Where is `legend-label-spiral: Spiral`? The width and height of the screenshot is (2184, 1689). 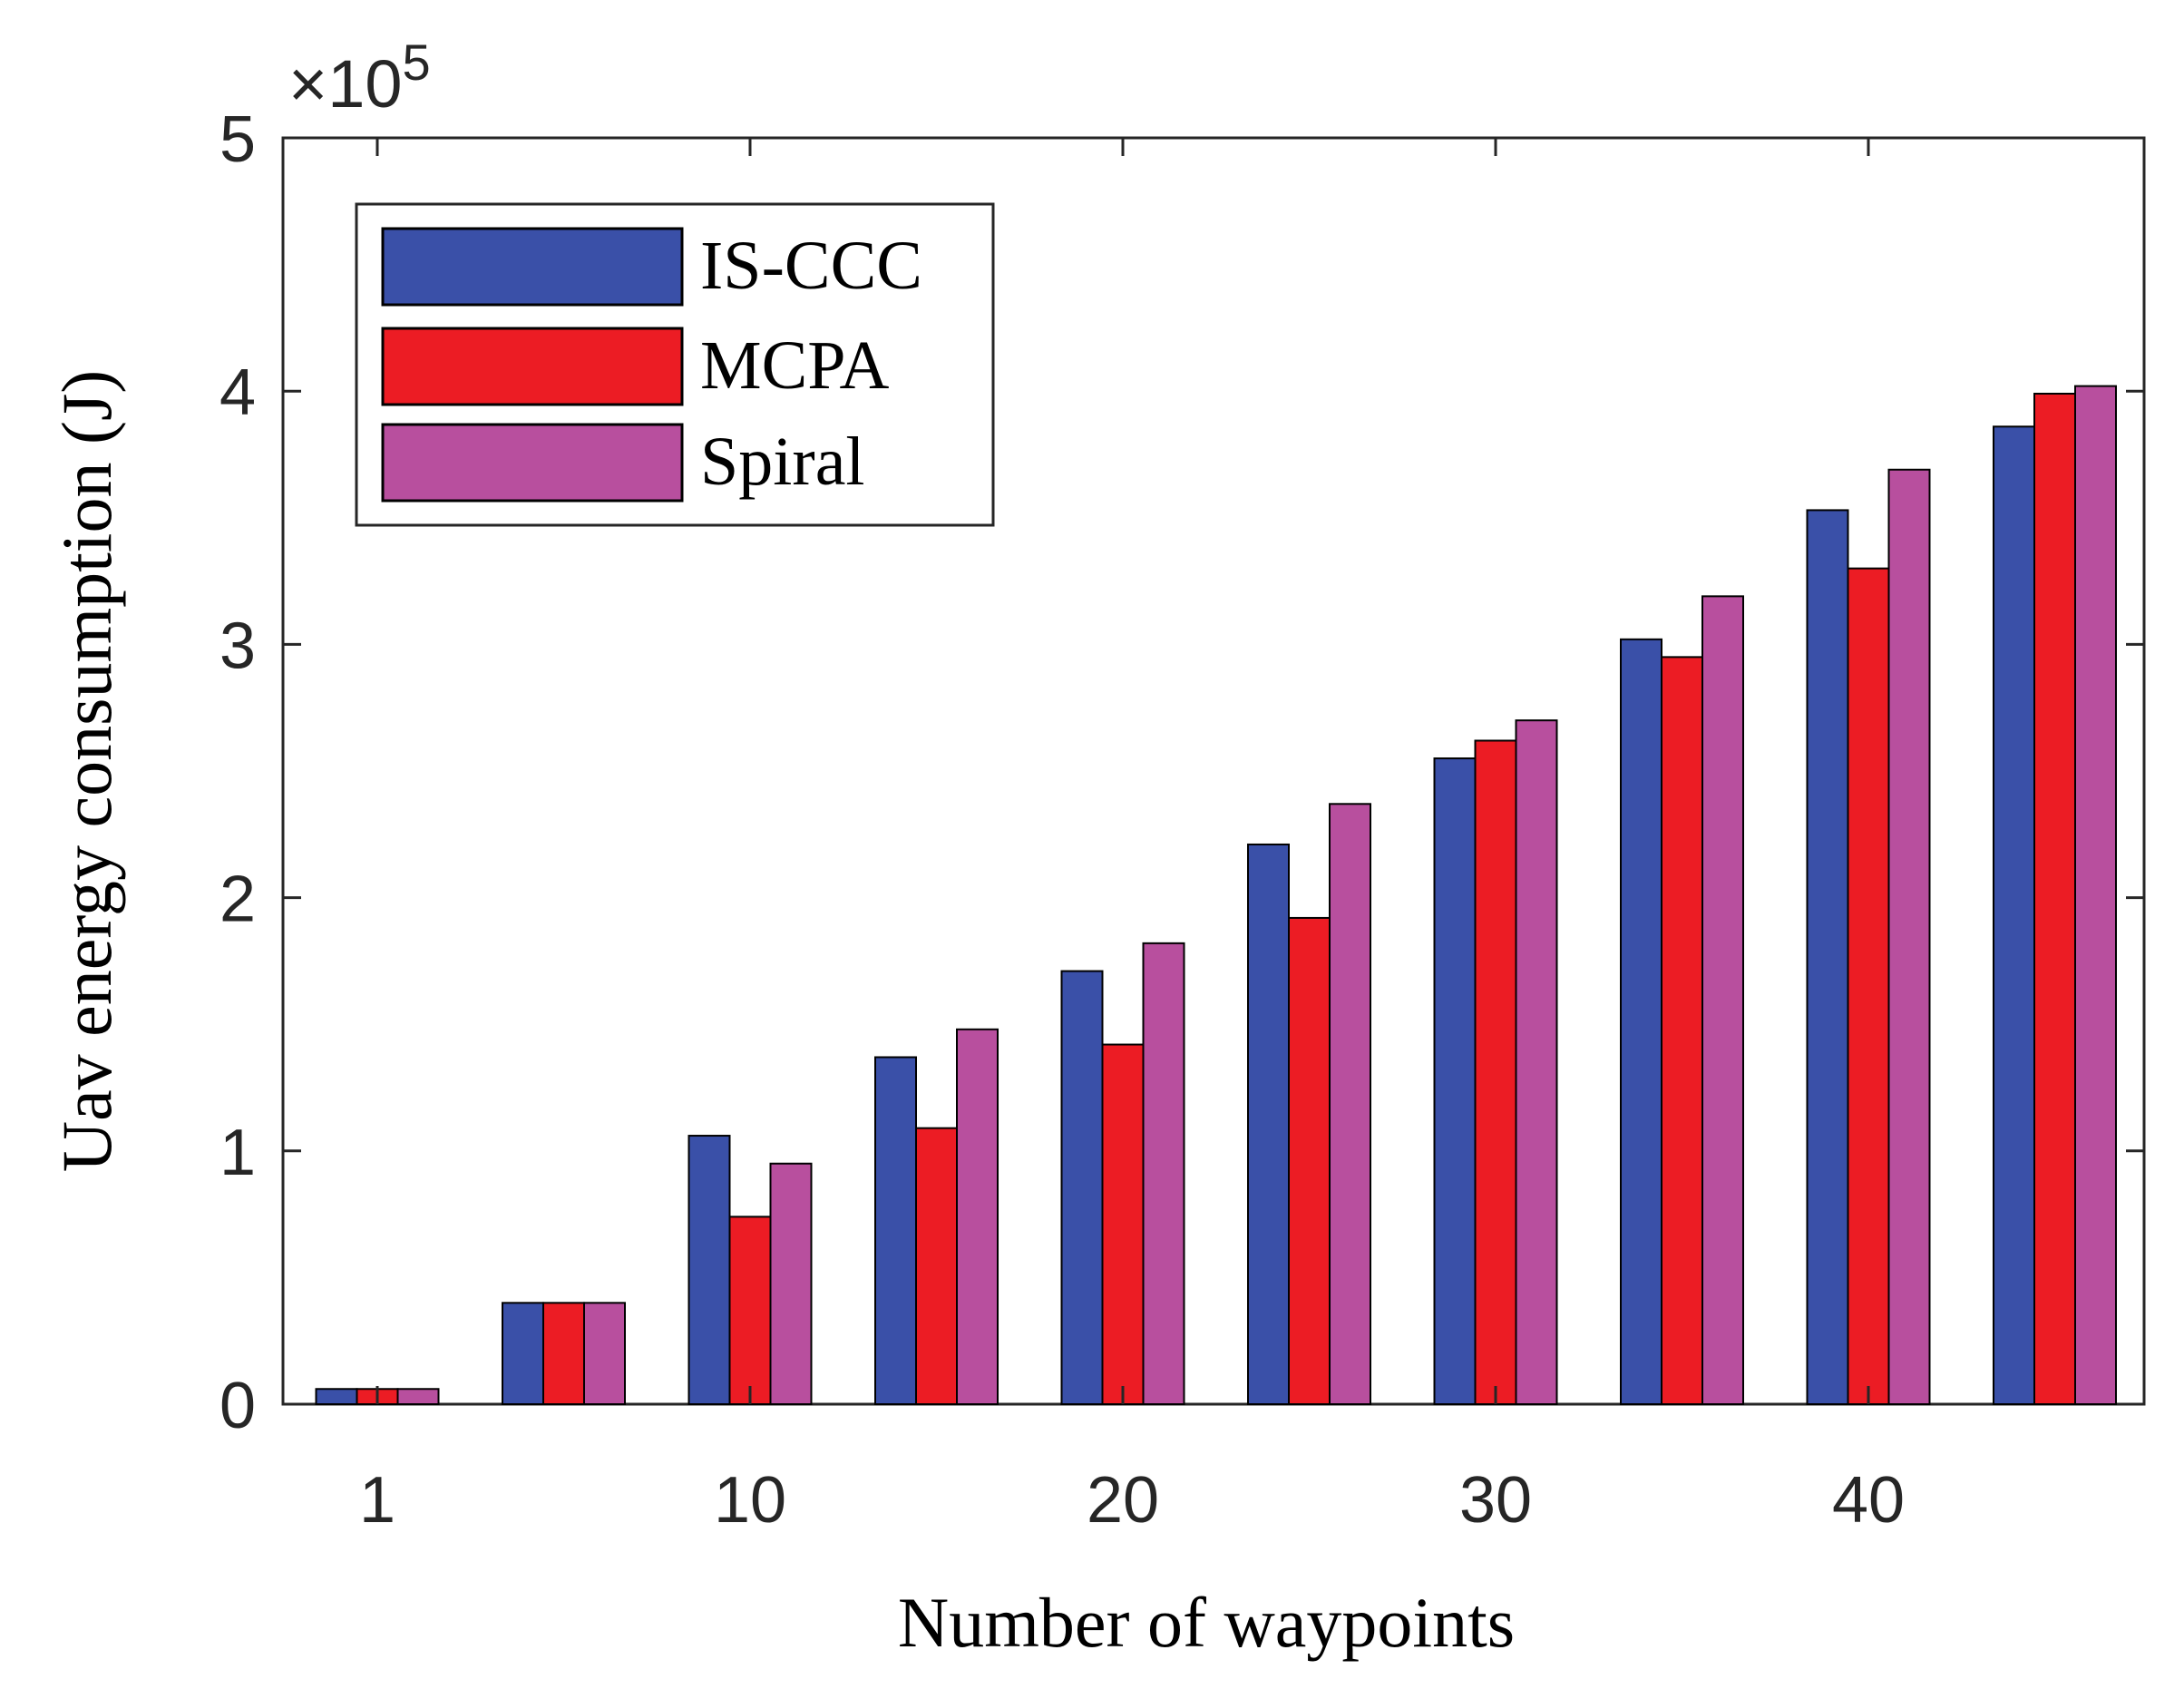
legend-label-spiral: Spiral is located at coordinates (782, 462).